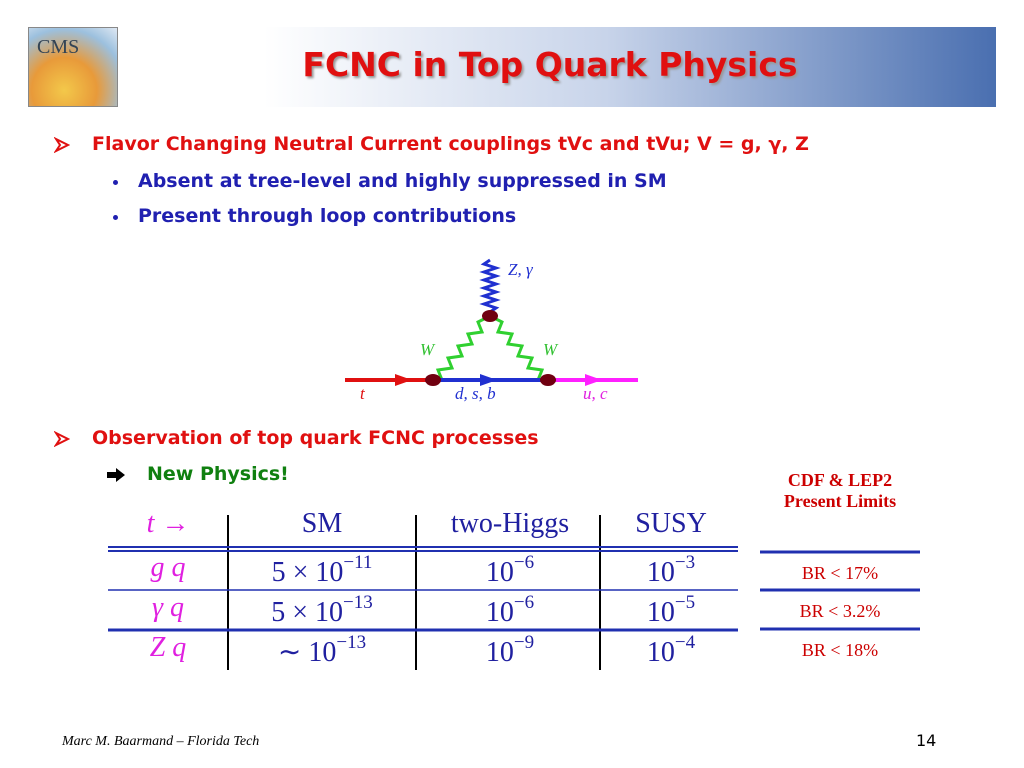  Describe the element at coordinates (322, 523) in the screenshot. I see `table-header: SM` at that location.